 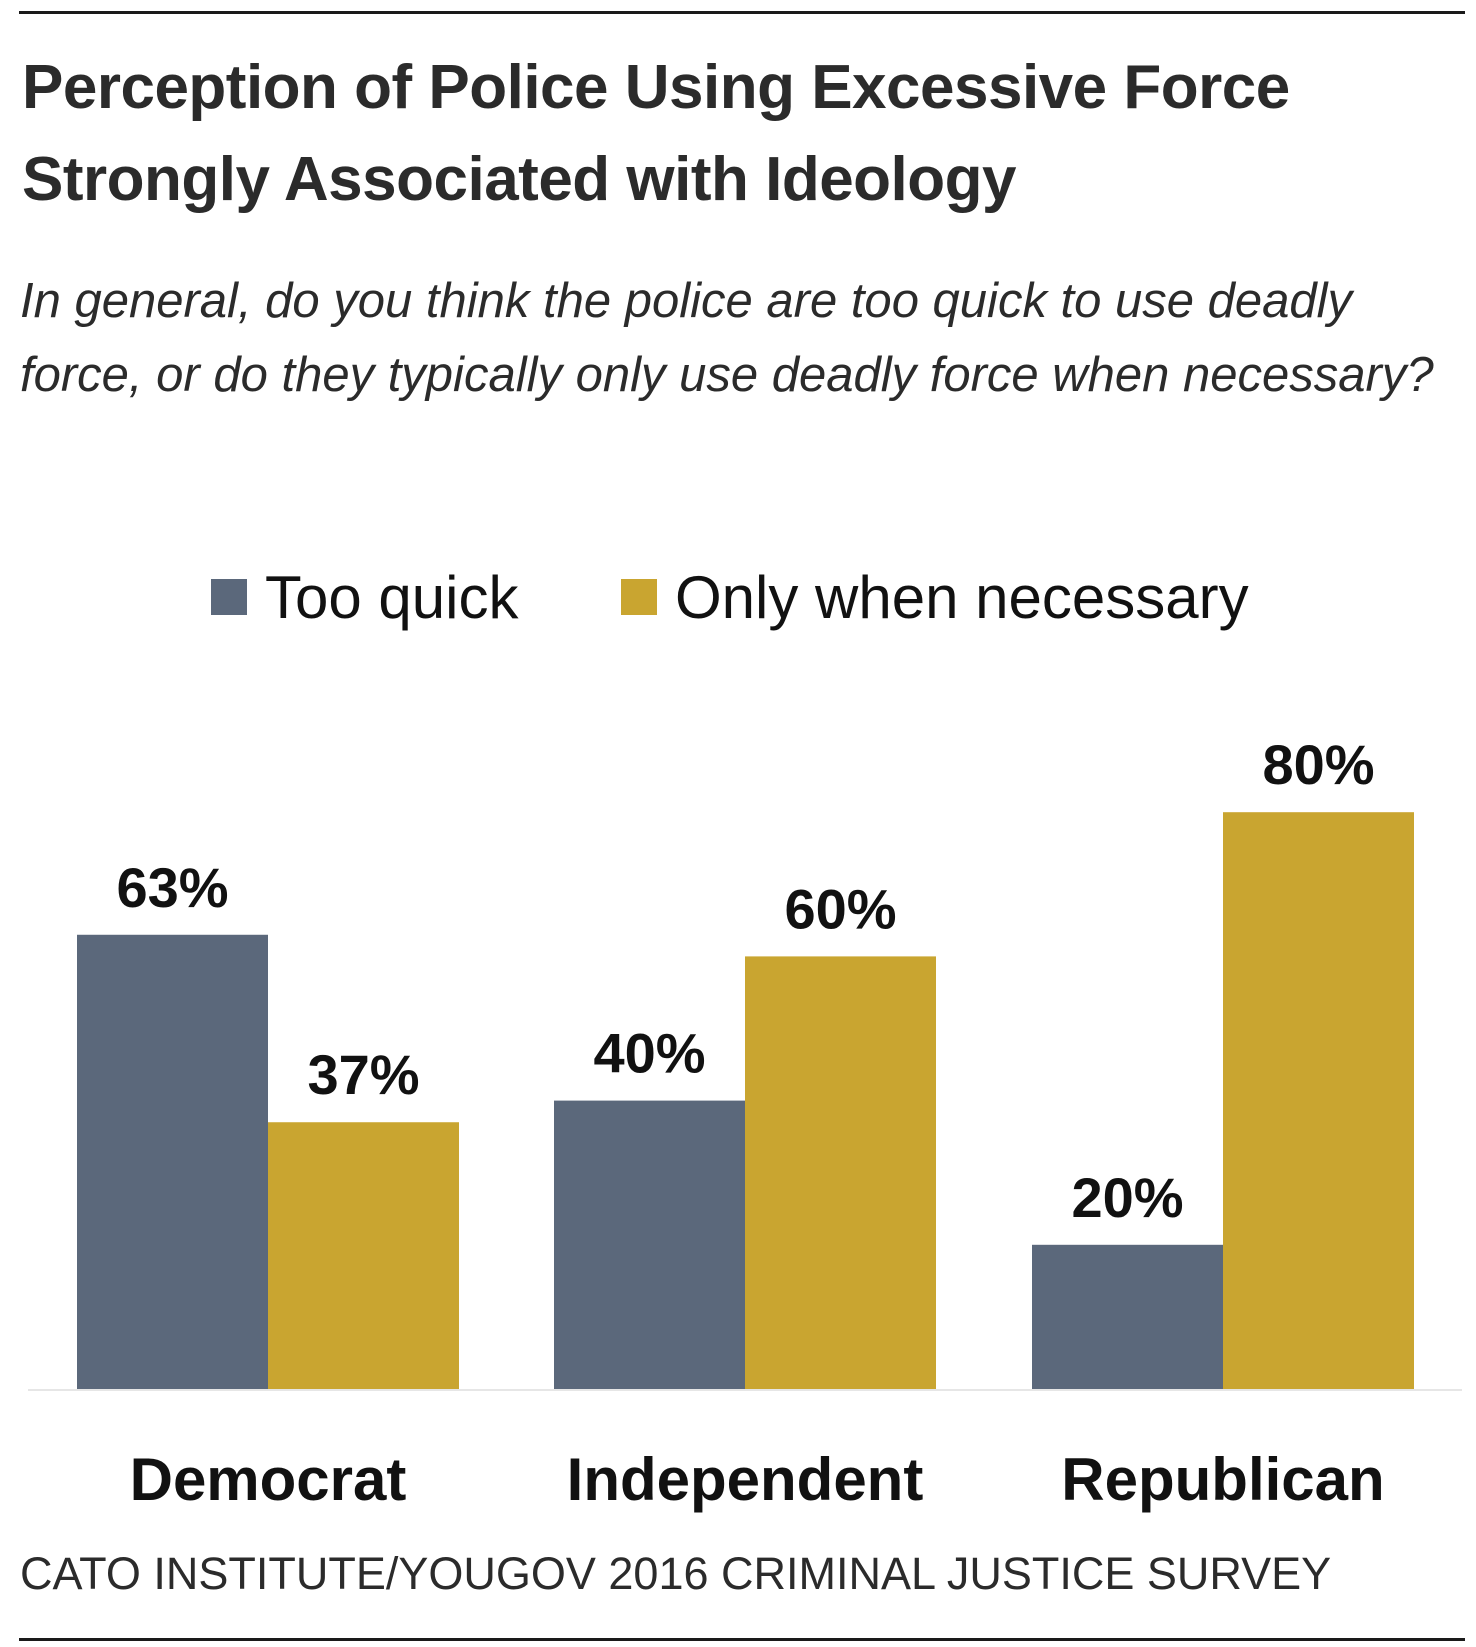 I want to click on data-label: 80%, so click(x=1318, y=764).